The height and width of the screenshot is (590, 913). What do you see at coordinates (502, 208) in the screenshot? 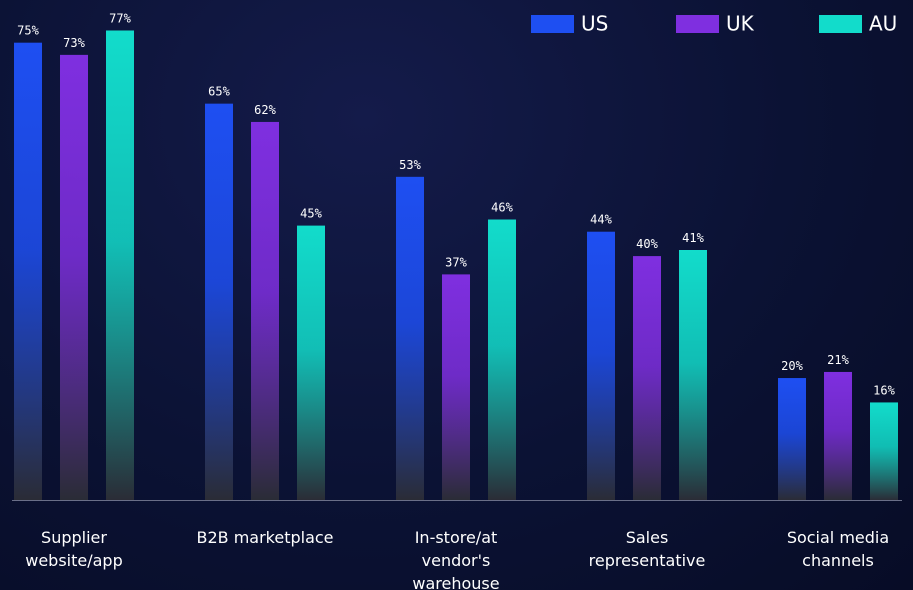
I see `value-label: 46%` at bounding box center [502, 208].